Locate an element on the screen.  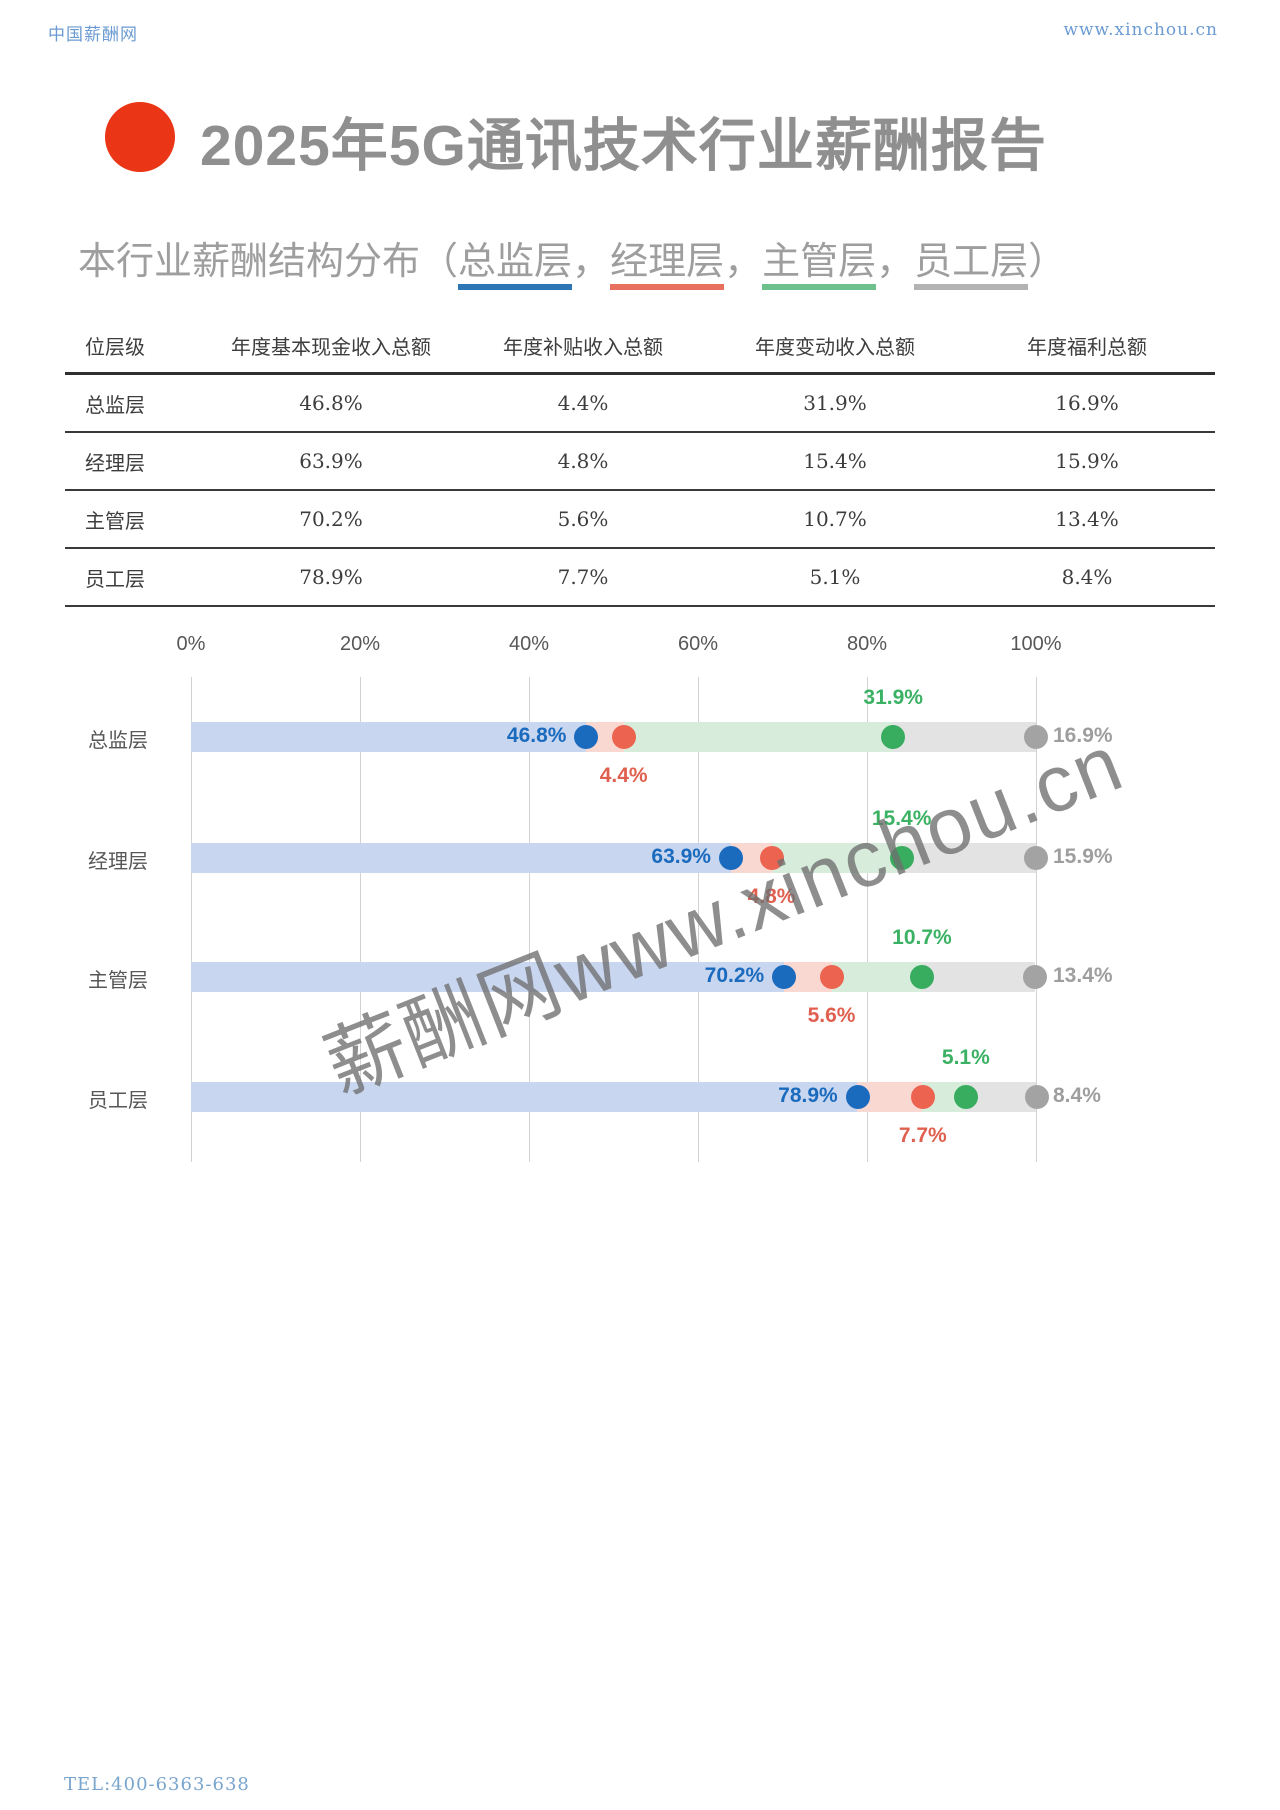
table-header-row: 位层级 年度基本现金收入总额 年度补贴收入总额 年度变动收入总额 年度福利总额 is located at coordinates (640, 346).